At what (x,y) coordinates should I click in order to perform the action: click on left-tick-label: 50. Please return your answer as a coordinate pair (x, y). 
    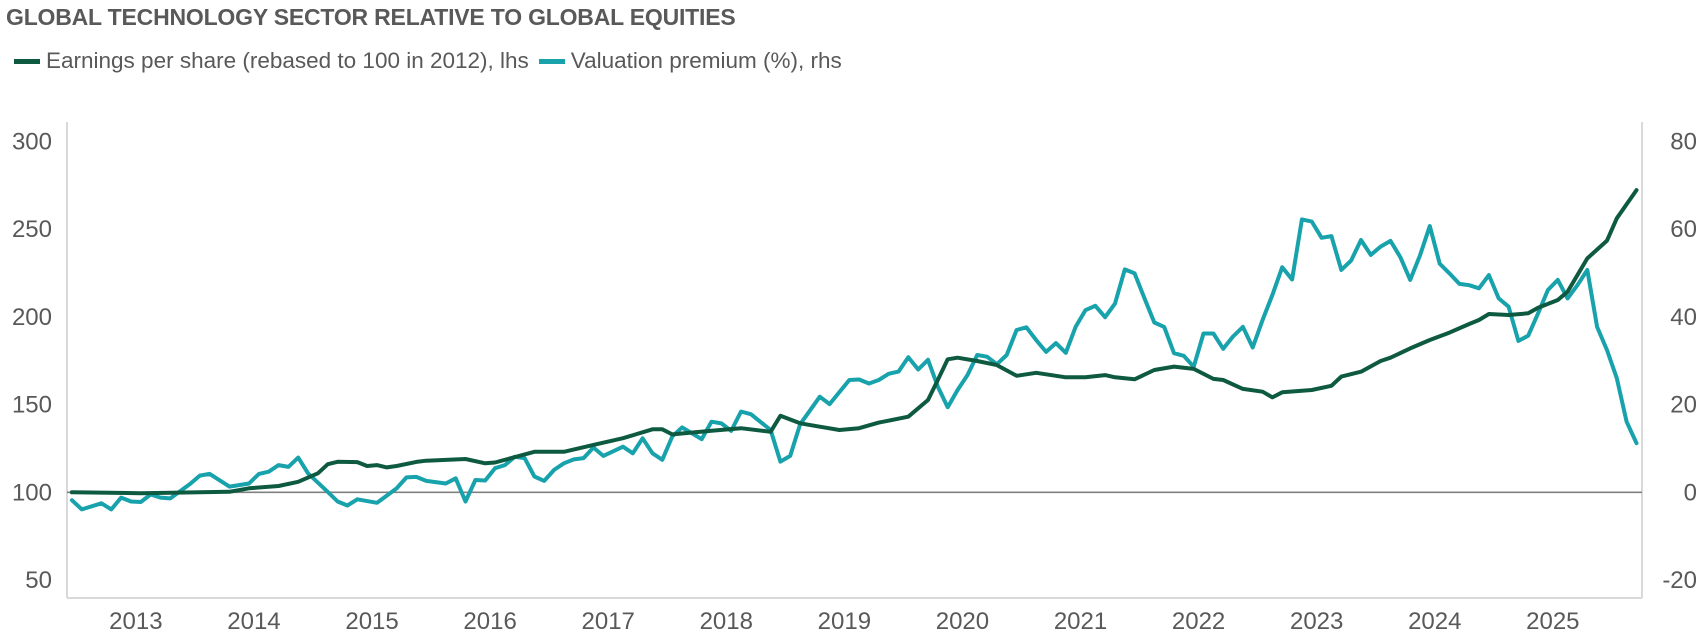
    Looking at the image, I should click on (38, 580).